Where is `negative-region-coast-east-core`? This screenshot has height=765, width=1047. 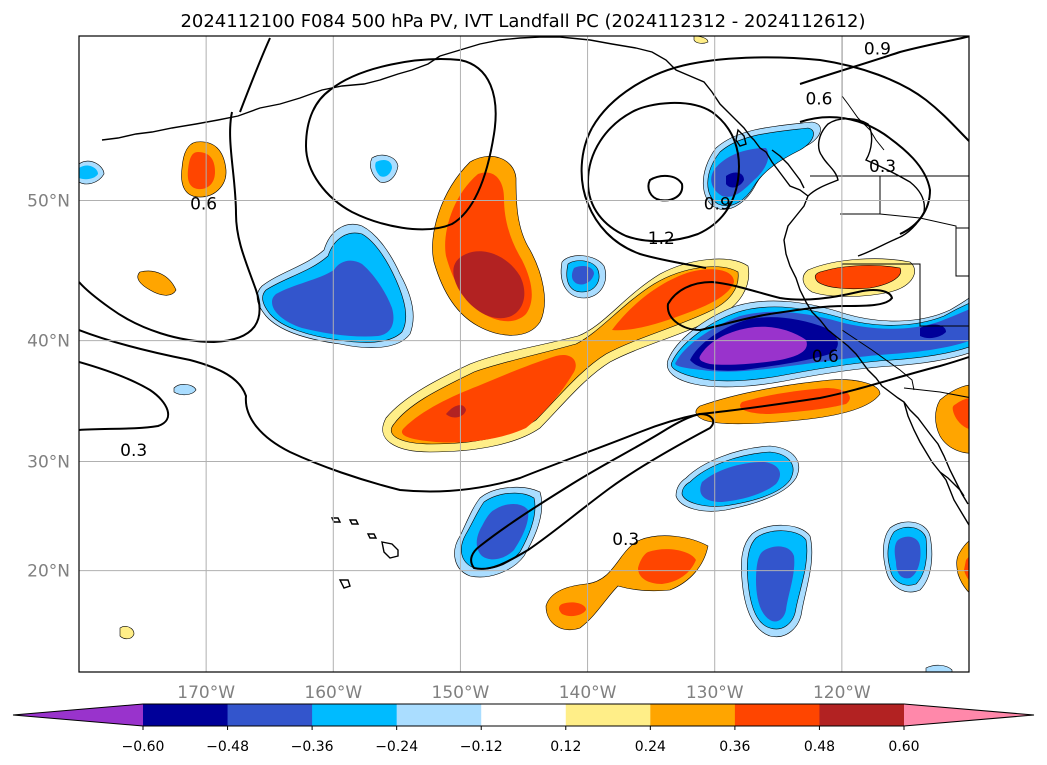 negative-region-coast-east-core is located at coordinates (933, 331).